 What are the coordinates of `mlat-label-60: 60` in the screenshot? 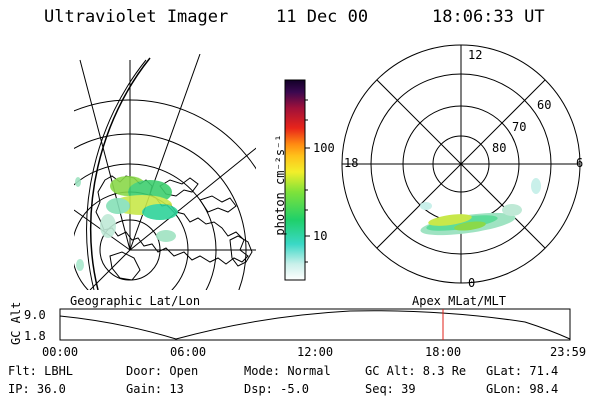 It's located at (544, 105).